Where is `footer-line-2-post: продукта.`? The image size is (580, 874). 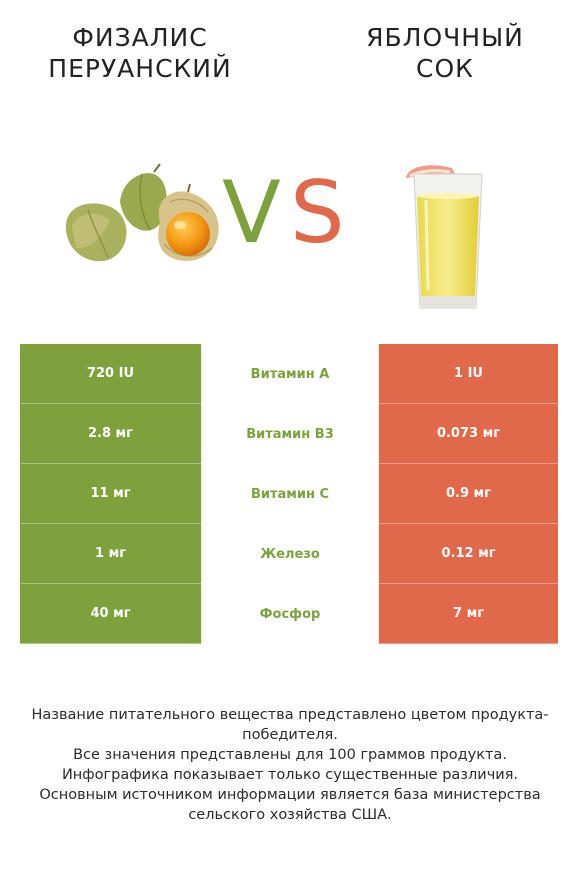 footer-line-2-post: продукта. is located at coordinates (466, 755).